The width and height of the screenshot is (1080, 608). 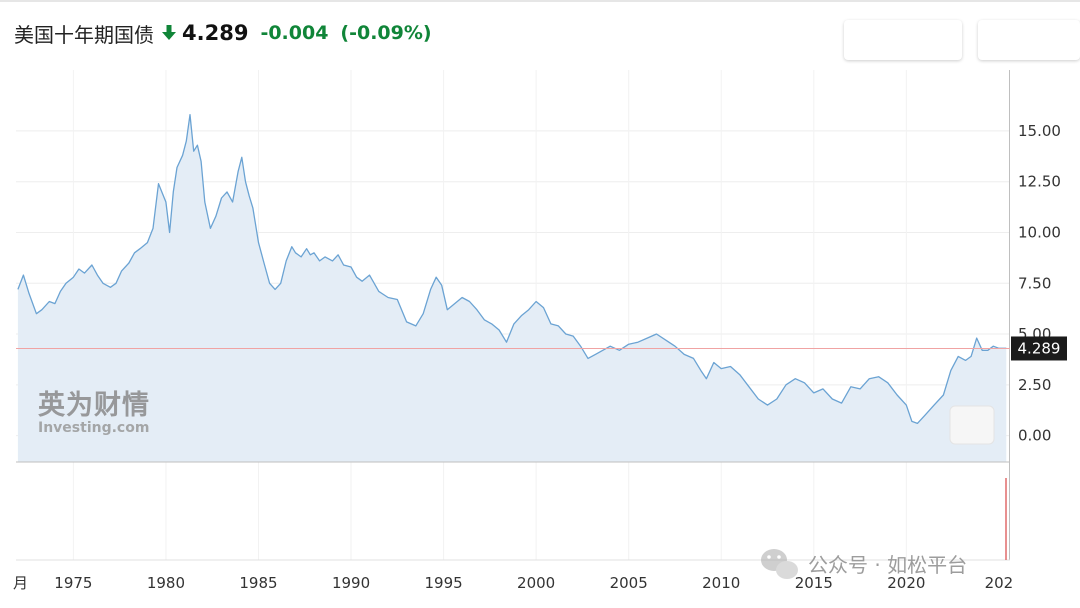 I want to click on last-value-bg, so click(x=1039, y=348).